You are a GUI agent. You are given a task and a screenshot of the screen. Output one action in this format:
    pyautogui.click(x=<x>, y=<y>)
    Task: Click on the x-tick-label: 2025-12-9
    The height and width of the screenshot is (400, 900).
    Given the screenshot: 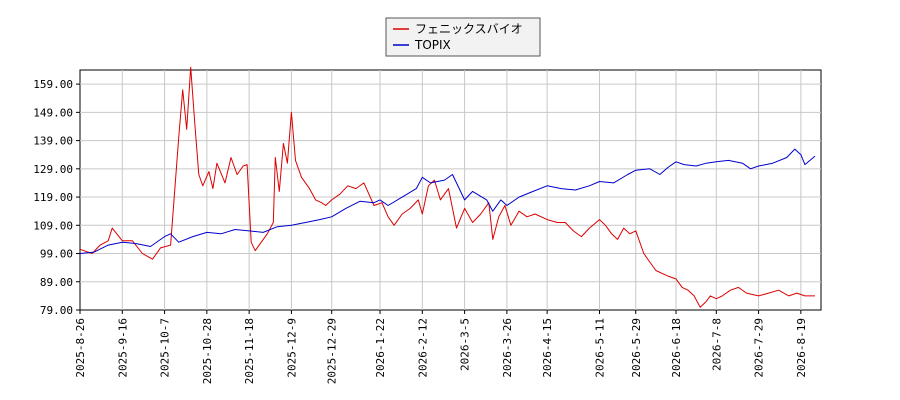 What is the action you would take?
    pyautogui.click(x=291, y=348)
    